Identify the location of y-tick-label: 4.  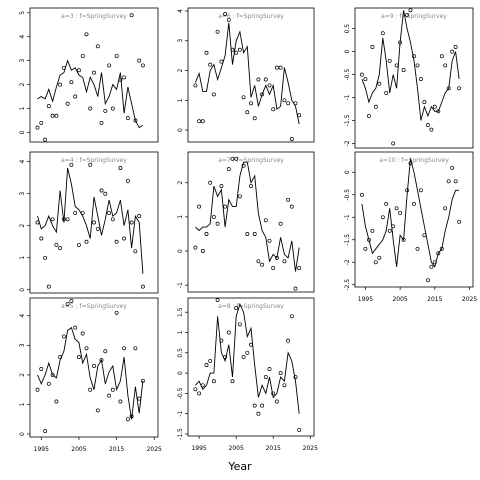
(180, 11).